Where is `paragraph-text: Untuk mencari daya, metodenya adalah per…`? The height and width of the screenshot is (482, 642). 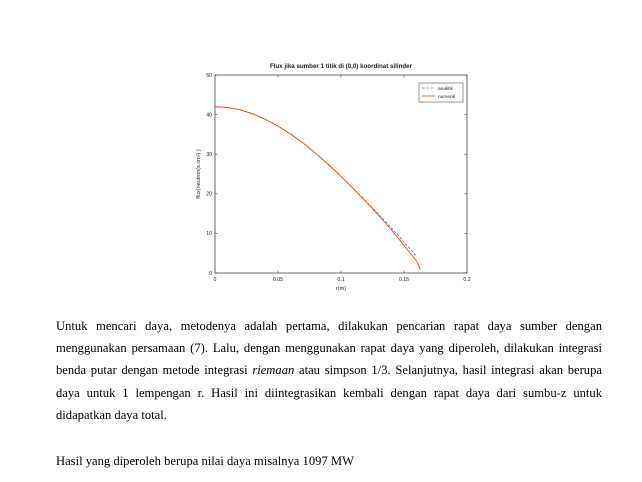 paragraph-text: Untuk mencari daya, metodenya adalah per… is located at coordinates (329, 348).